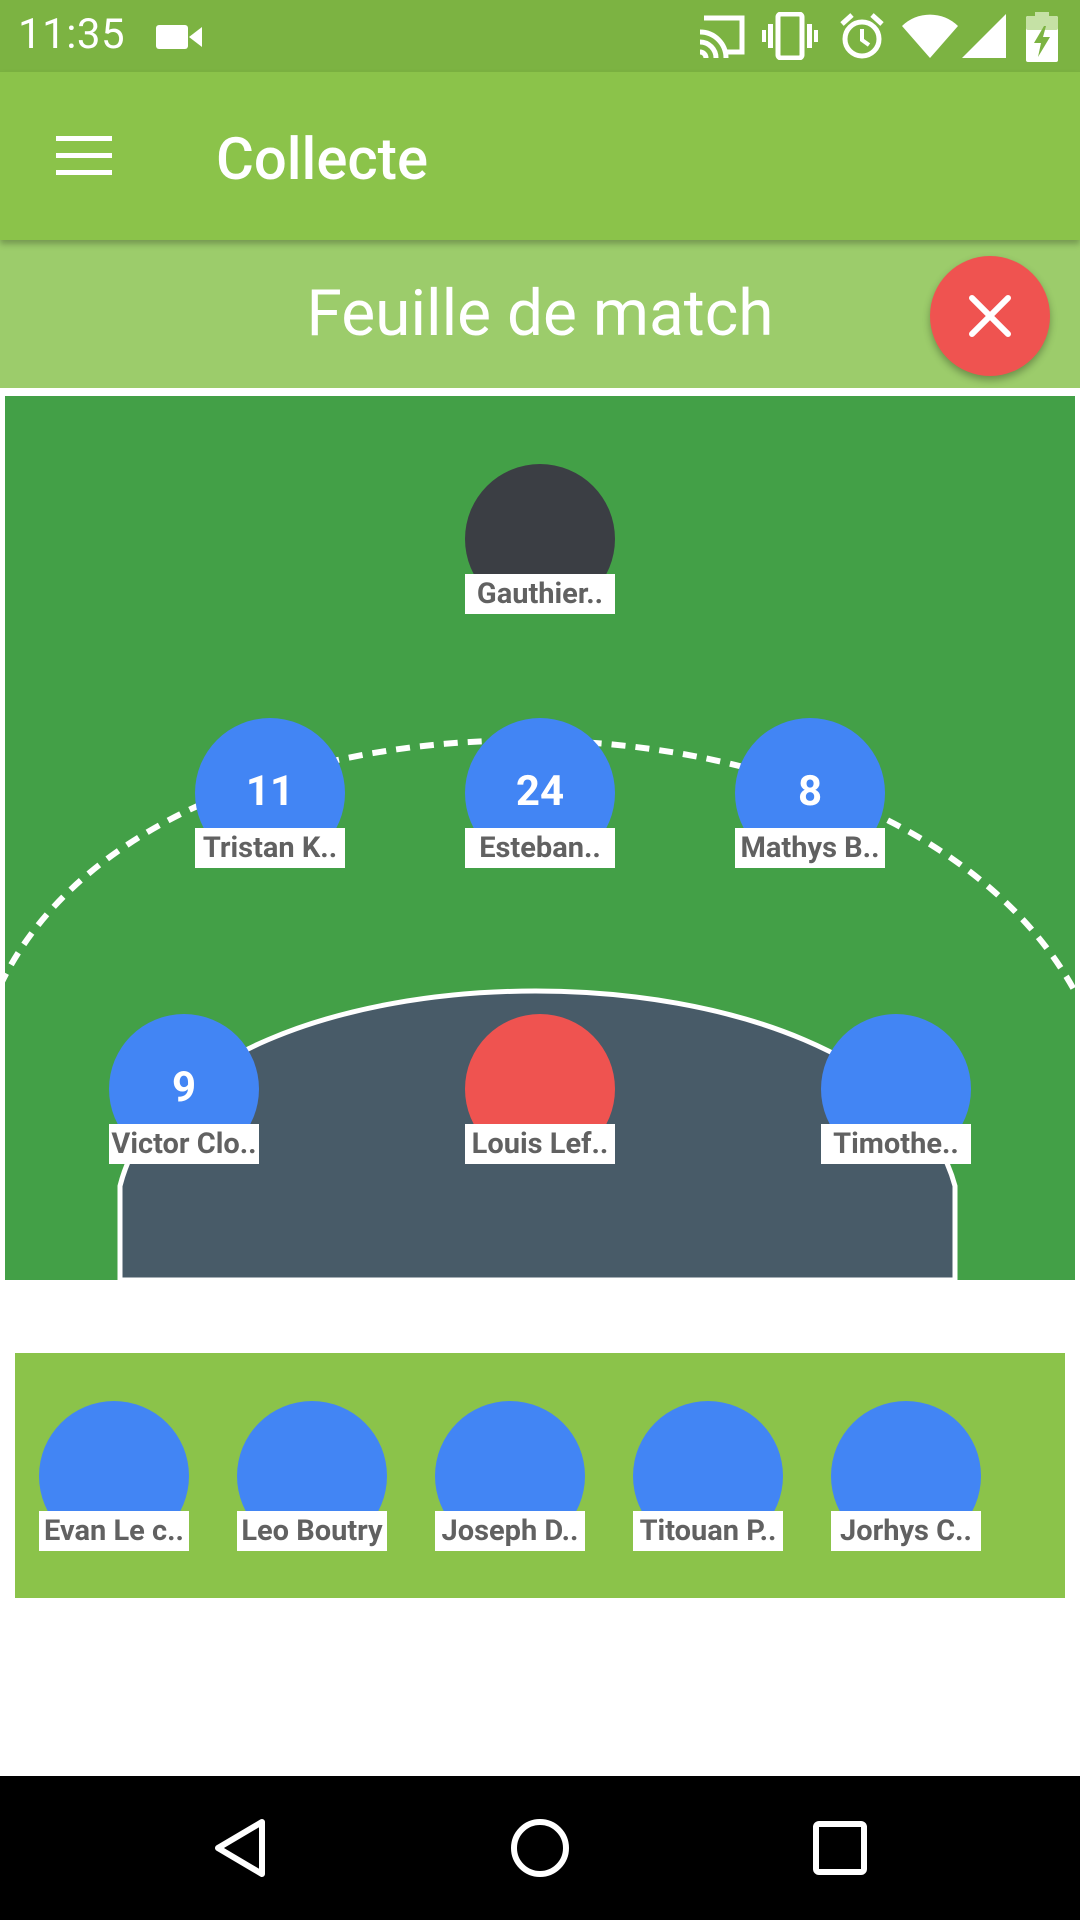 This screenshot has height=1920, width=1080. Describe the element at coordinates (862, 36) in the screenshot. I see `alarm-icon` at that location.